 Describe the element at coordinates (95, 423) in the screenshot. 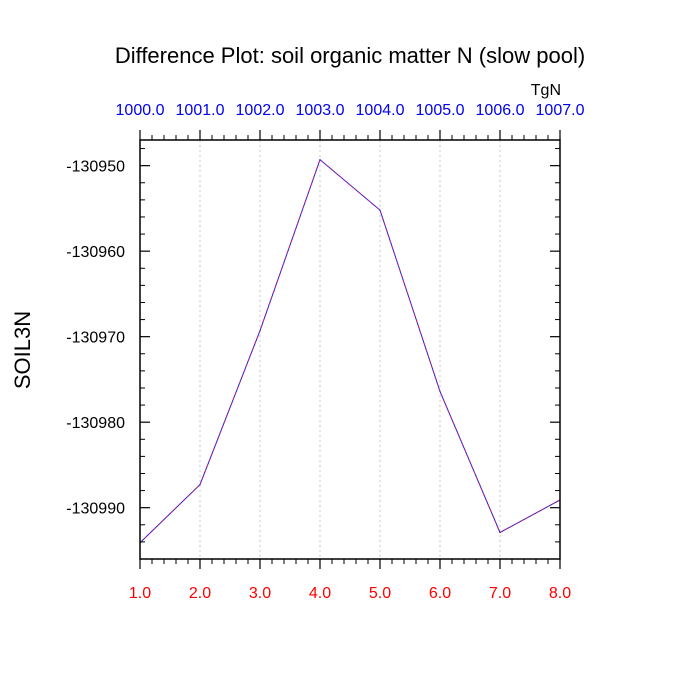

I see `y-tick-label: -130980` at that location.